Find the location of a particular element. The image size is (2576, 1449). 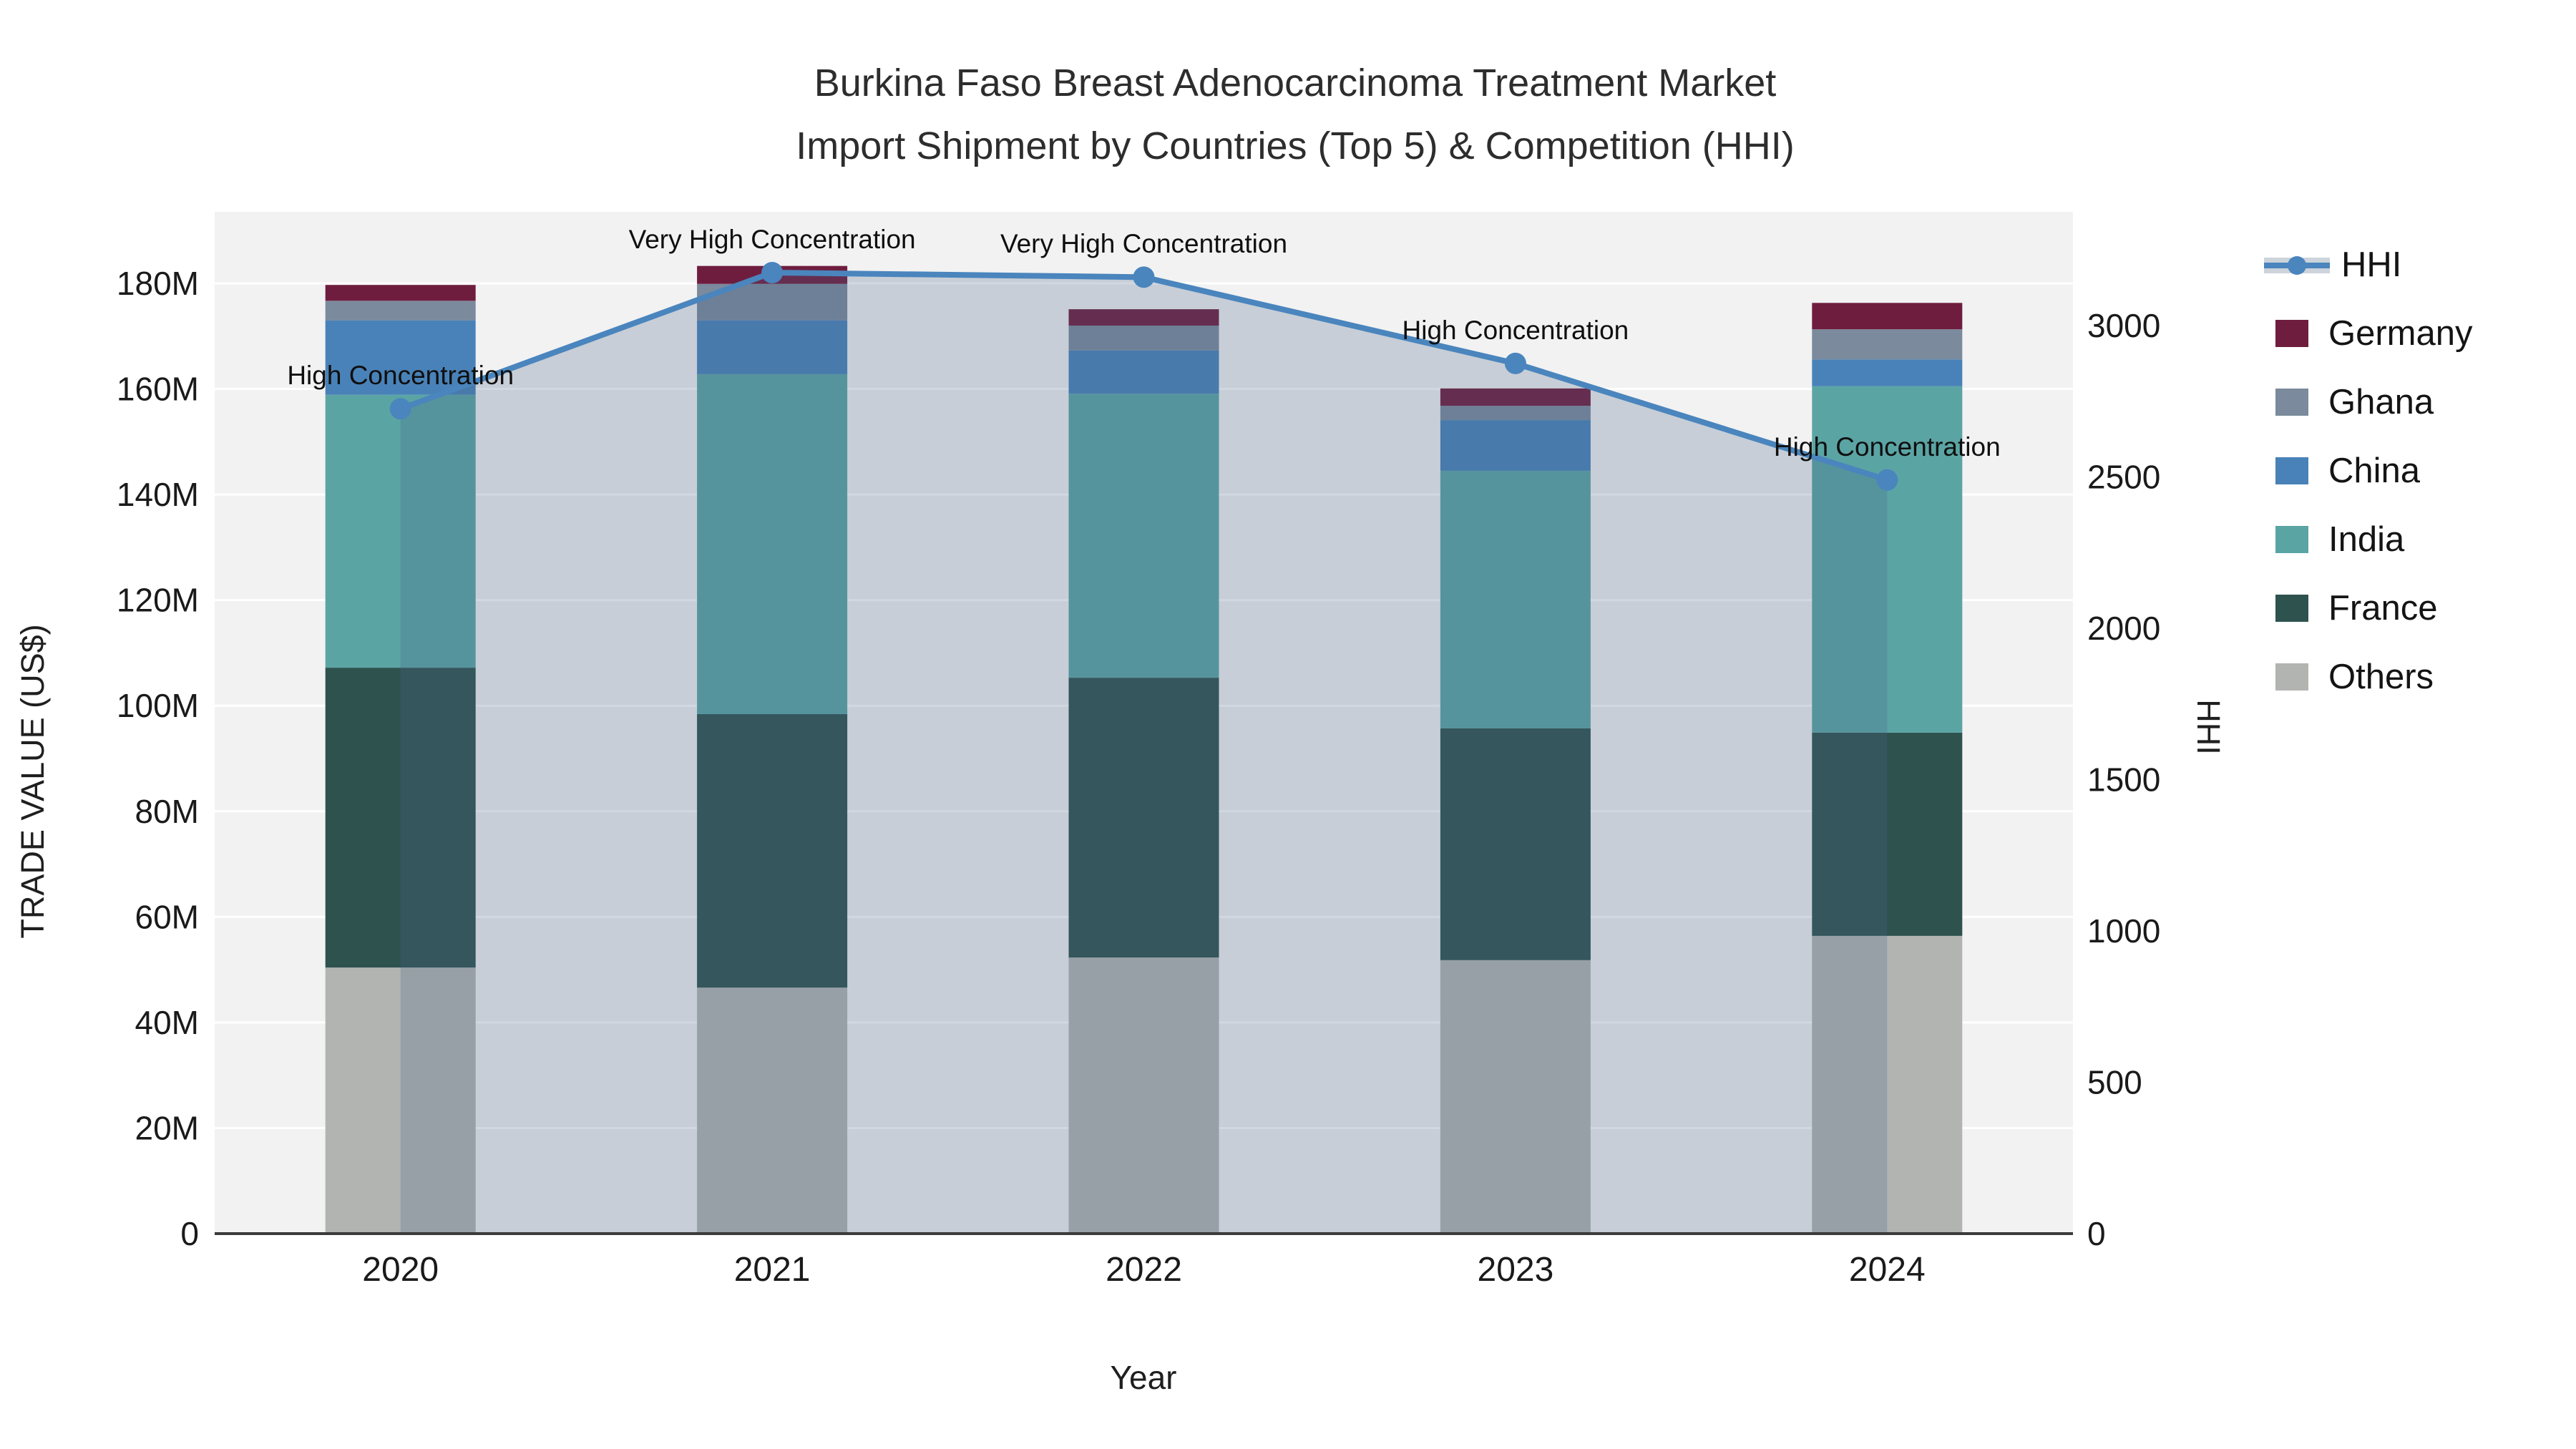

annotation-2023: High Concentration is located at coordinates (1515, 330).